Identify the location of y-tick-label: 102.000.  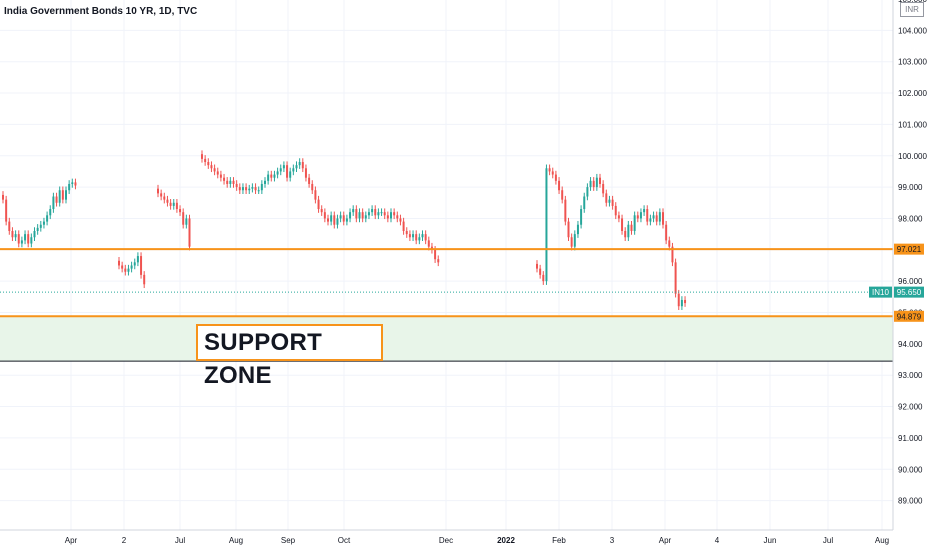
(912, 93).